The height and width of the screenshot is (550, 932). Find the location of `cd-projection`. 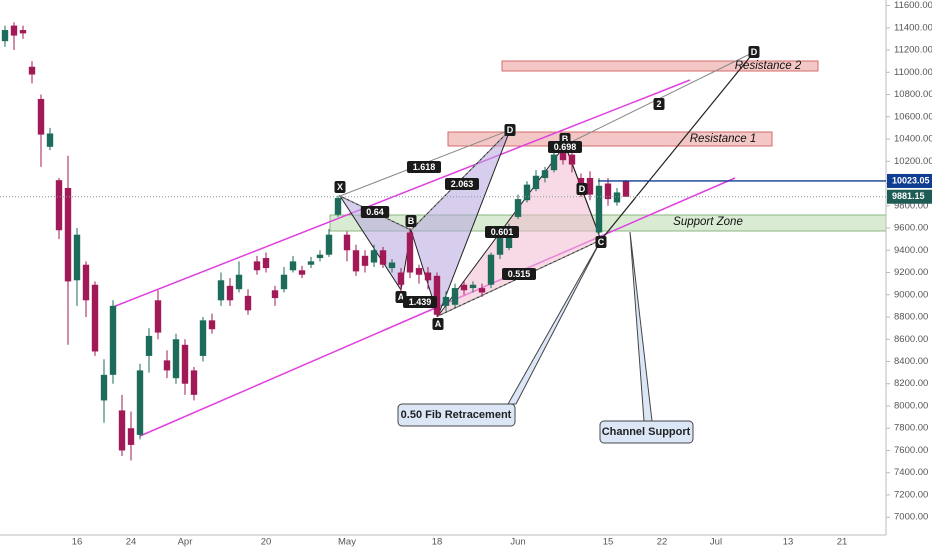

cd-projection is located at coordinates (677, 146).